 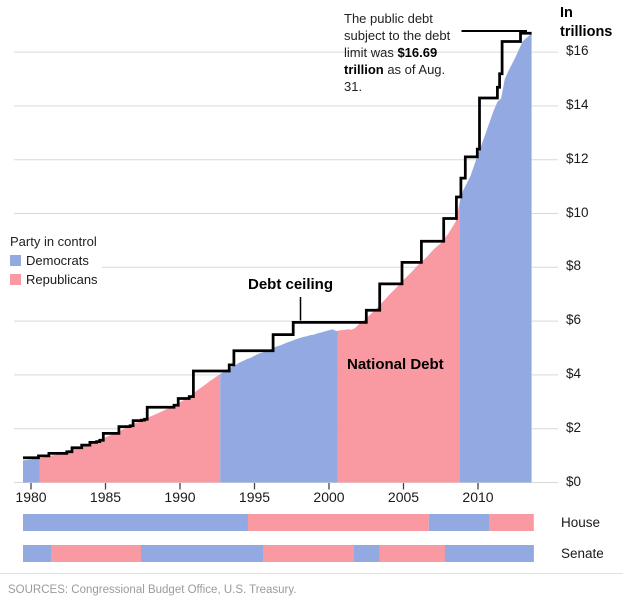 I want to click on x-axis-label: 1980, so click(x=31, y=497).